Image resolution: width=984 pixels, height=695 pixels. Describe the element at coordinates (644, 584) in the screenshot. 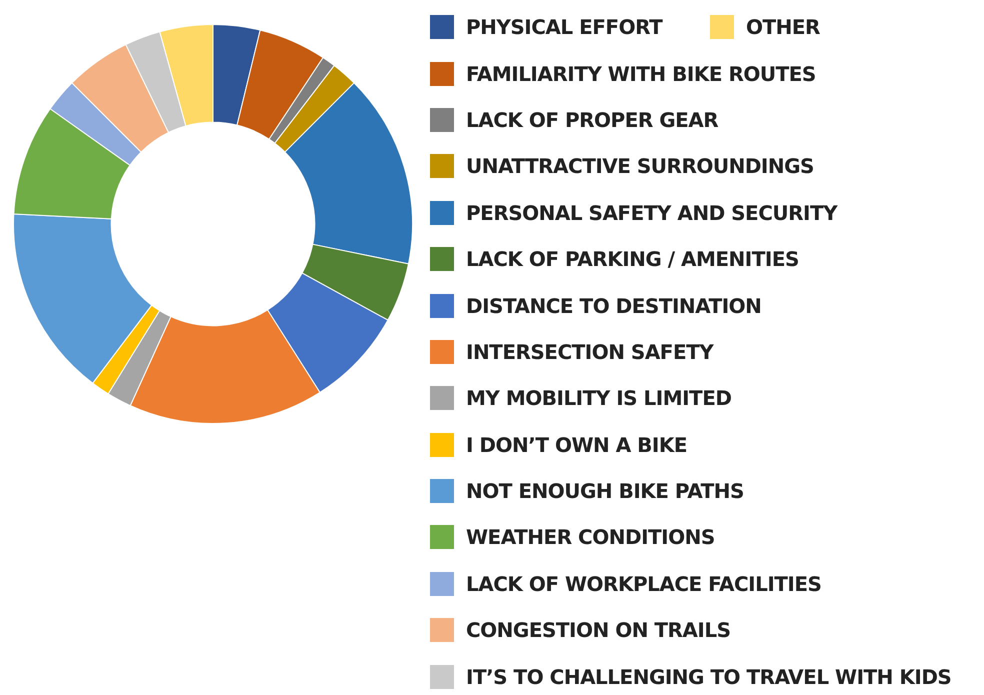

I see `legend-label: LACK OF WORKPLACE FACILITIES` at that location.